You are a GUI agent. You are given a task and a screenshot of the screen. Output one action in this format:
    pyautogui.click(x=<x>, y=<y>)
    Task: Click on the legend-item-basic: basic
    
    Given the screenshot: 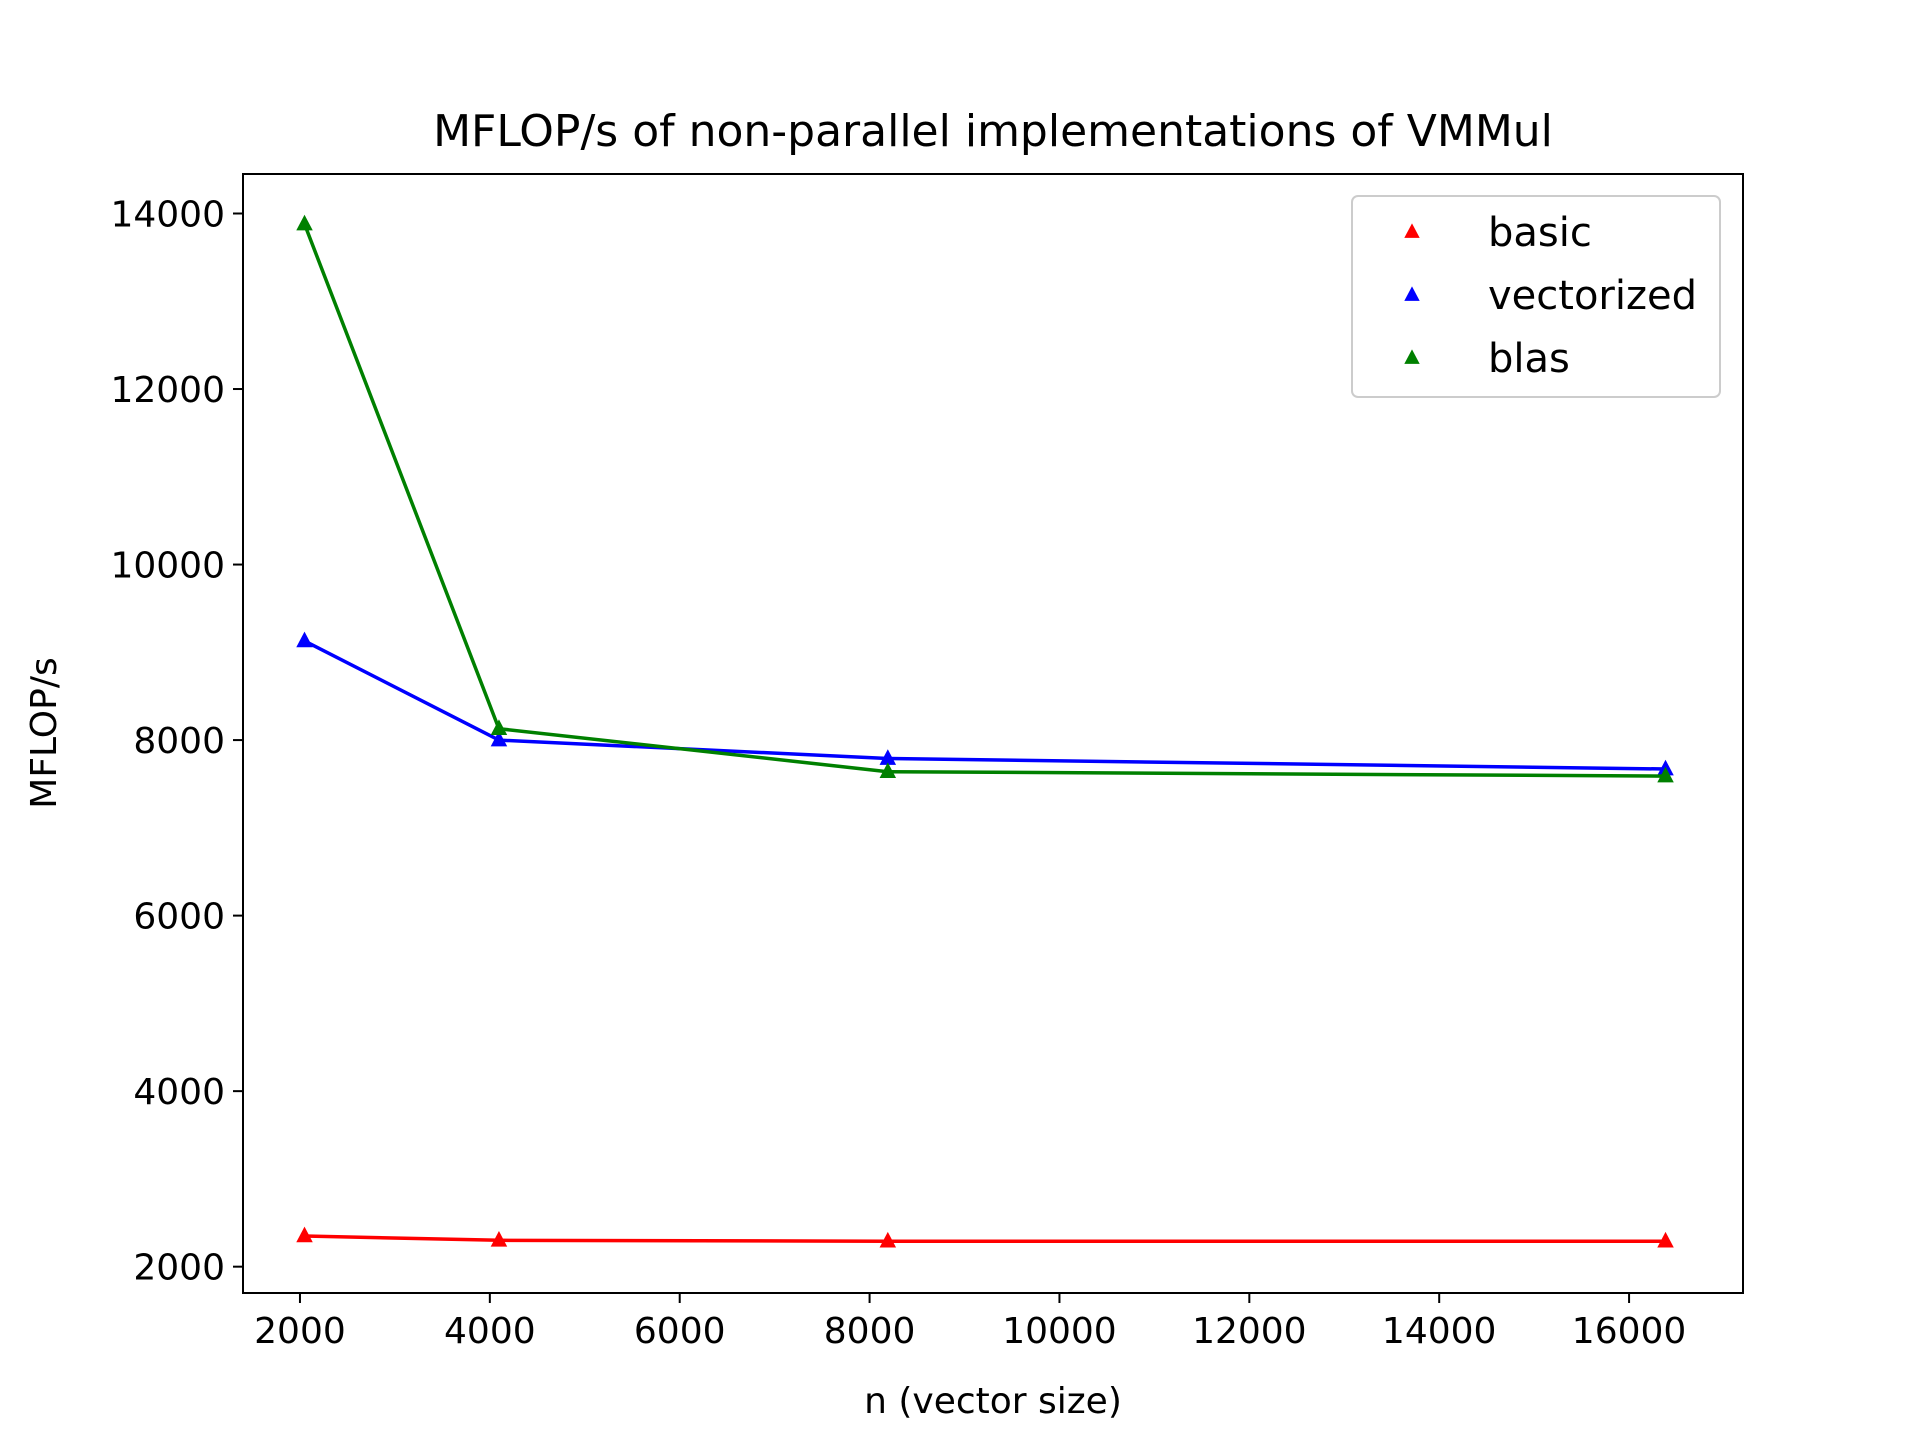 What is the action you would take?
    pyautogui.click(x=1498, y=233)
    